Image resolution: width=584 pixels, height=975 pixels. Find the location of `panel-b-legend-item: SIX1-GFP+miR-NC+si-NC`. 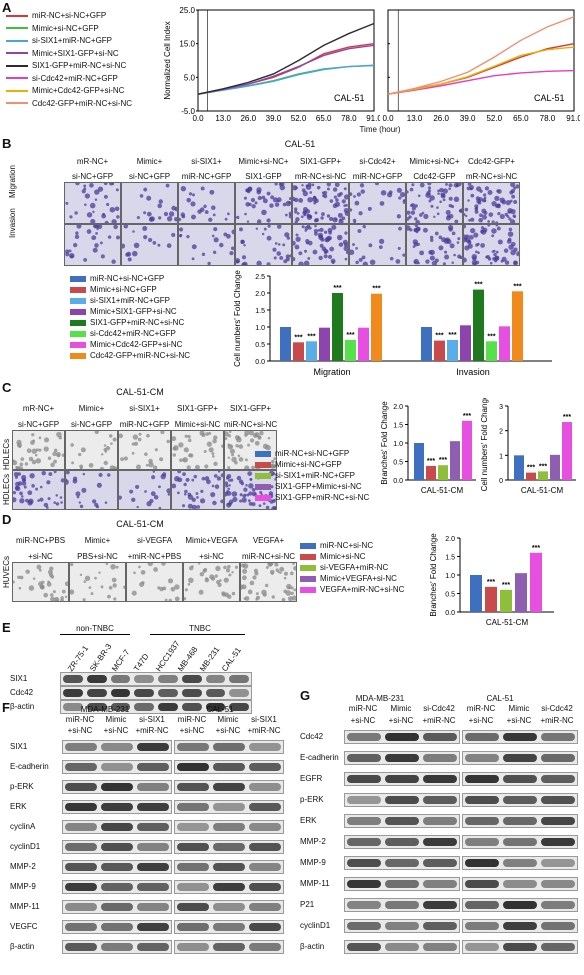

panel-b-legend-item: SIX1-GFP+miR-NC+si-NC is located at coordinates (130, 322).